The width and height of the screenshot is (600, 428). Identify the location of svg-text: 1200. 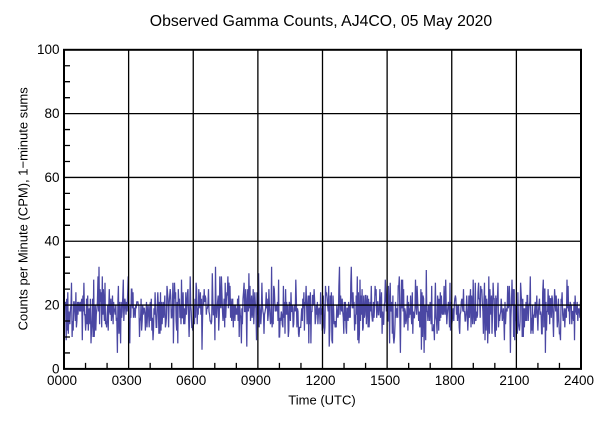
(320, 380).